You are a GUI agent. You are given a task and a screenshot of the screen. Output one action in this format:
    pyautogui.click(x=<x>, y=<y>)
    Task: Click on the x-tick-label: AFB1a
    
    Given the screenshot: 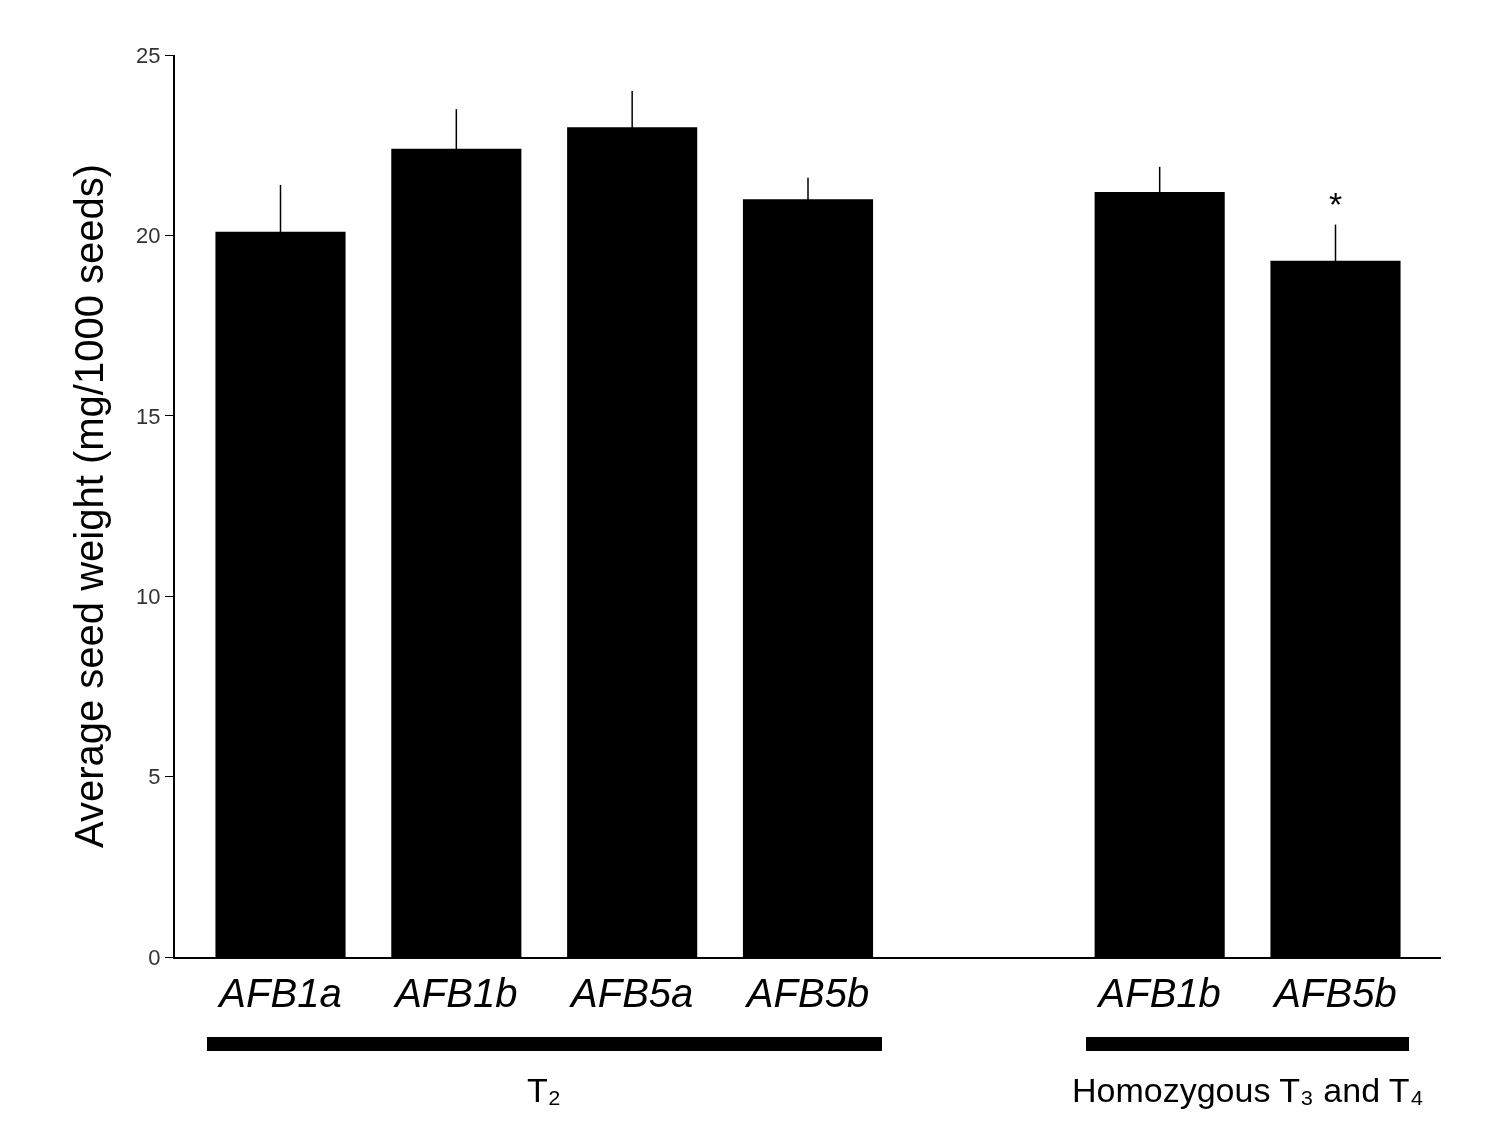 What is the action you would take?
    pyautogui.click(x=279, y=993)
    